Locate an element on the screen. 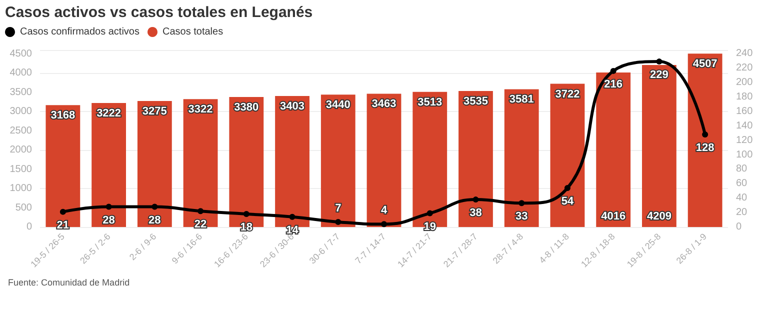 The height and width of the screenshot is (325, 768). data-label: 33 is located at coordinates (521, 216).